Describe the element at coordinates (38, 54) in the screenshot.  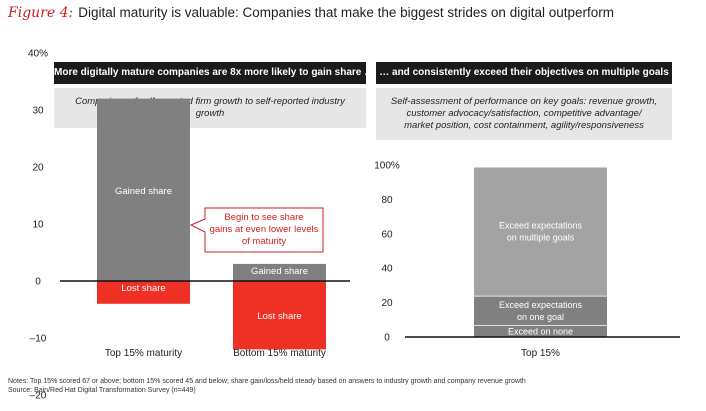
I see `y-tick-label: 40%` at that location.